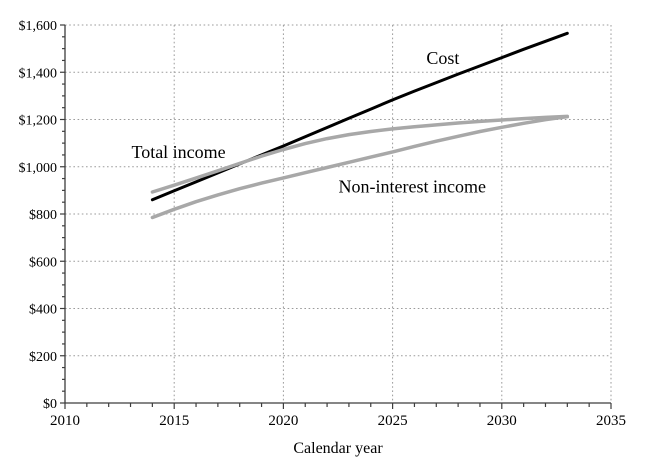 The width and height of the screenshot is (648, 468). I want to click on series-label-halo: Total income, so click(178, 152).